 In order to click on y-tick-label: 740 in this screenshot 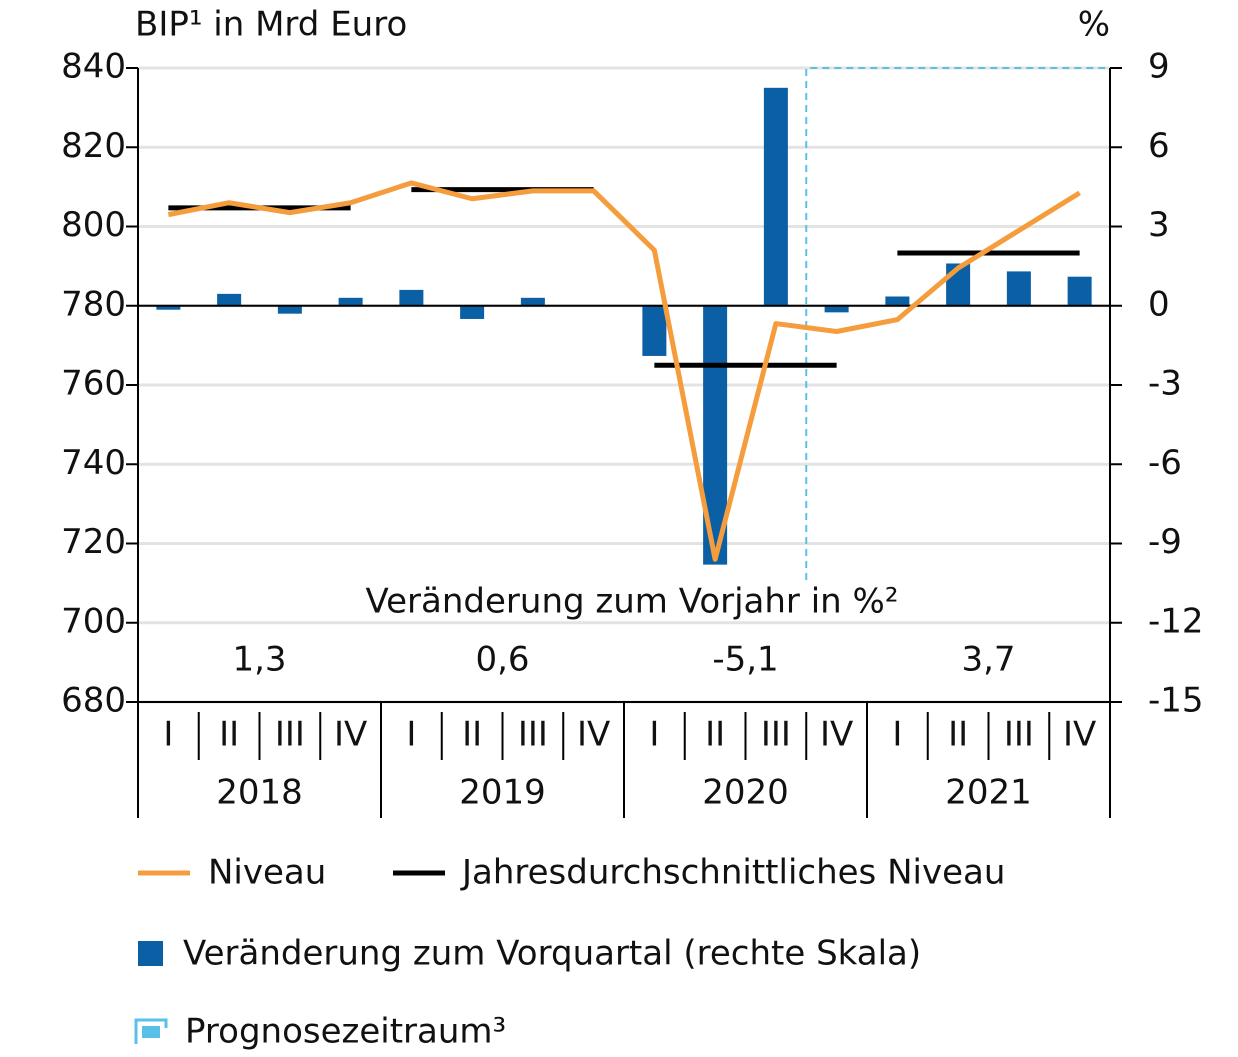, I will do `click(93, 463)`.